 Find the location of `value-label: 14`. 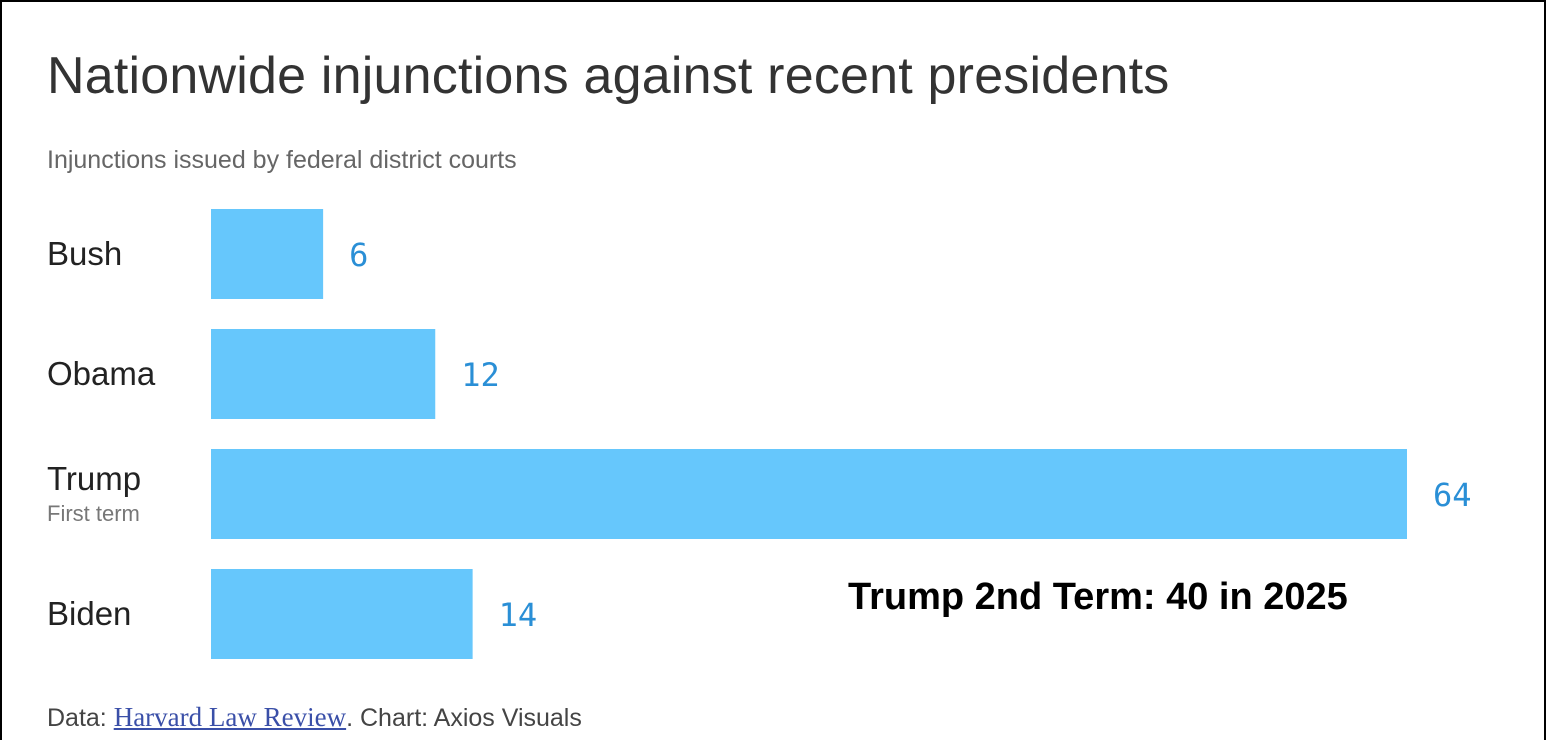

value-label: 14 is located at coordinates (518, 615).